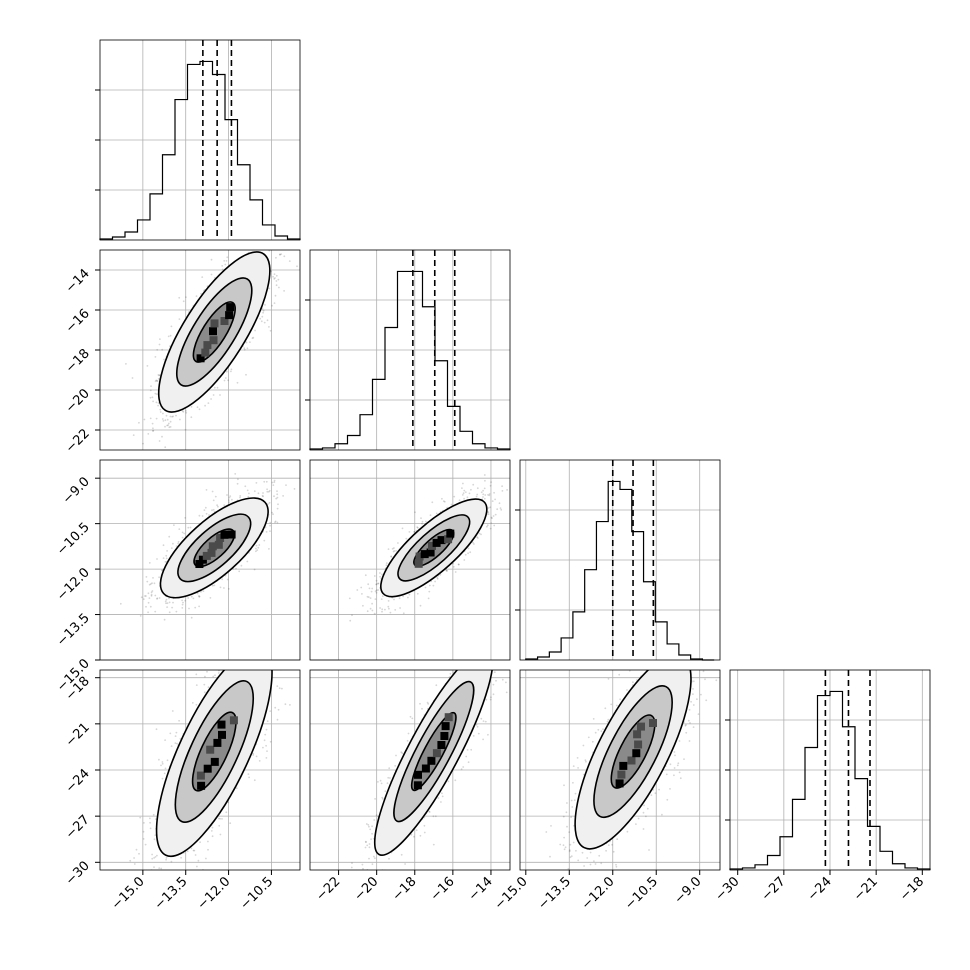 This screenshot has height=970, width=970. What do you see at coordinates (820, 889) in the screenshot?
I see `x-tick-label: −24` at bounding box center [820, 889].